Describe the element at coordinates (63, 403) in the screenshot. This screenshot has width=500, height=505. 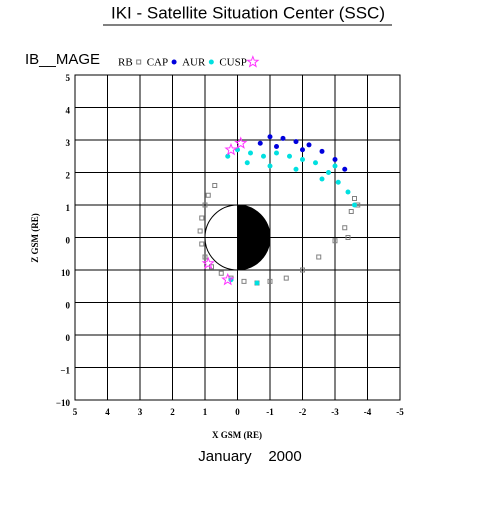
I see `y-tick-label: −10` at that location.